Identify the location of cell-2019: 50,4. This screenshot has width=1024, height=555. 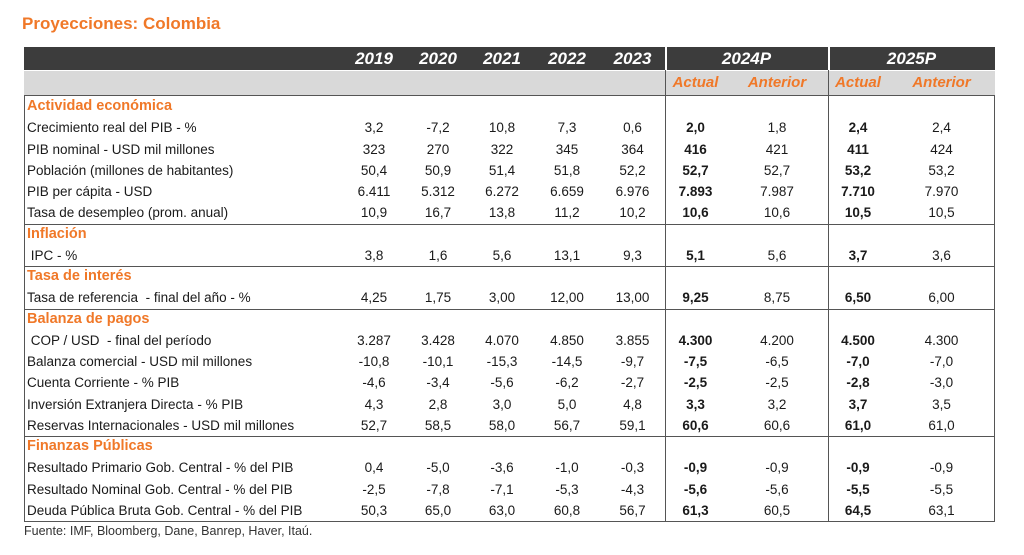
(374, 170).